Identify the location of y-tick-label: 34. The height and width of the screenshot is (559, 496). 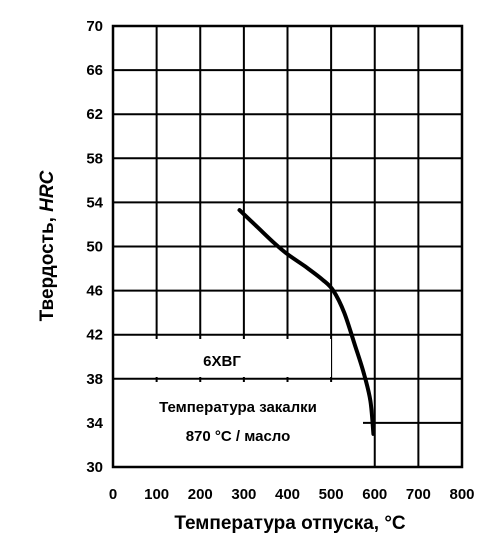
(94, 423).